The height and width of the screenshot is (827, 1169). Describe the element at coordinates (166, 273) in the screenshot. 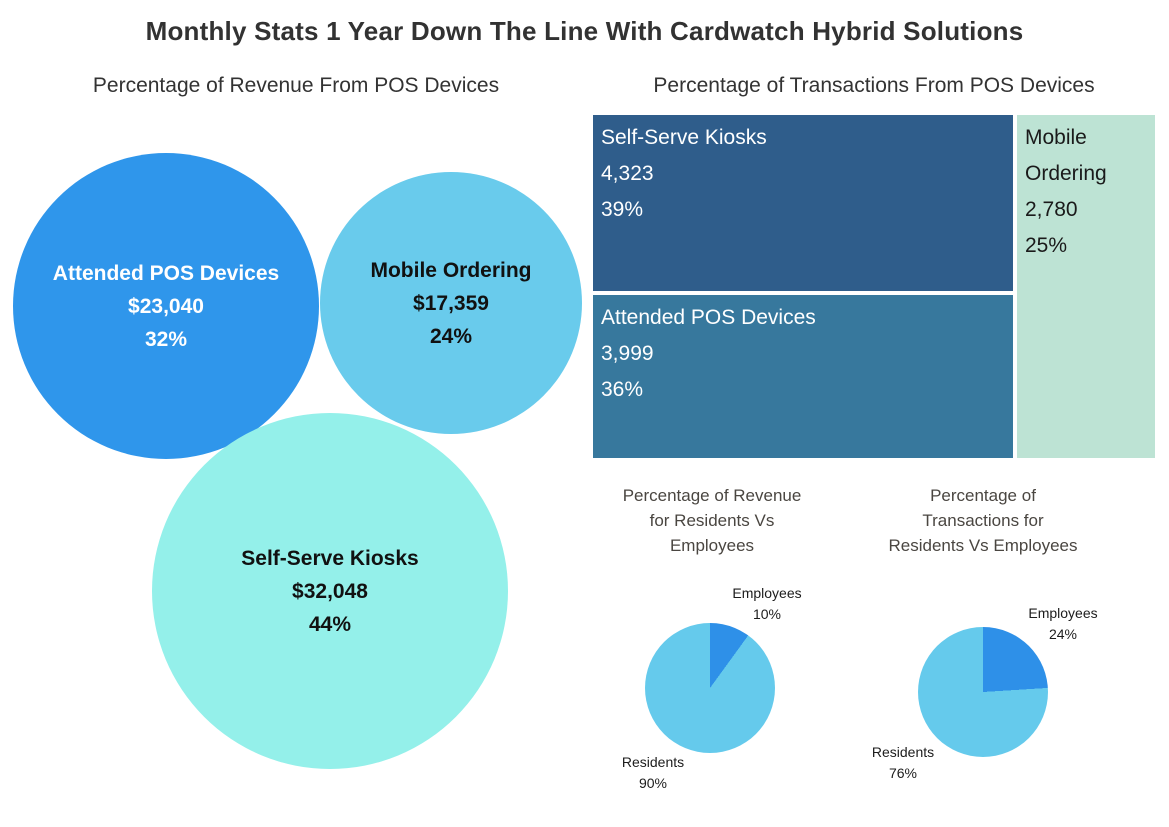

I see `bubble-attended-name: Attended POS Devices` at that location.